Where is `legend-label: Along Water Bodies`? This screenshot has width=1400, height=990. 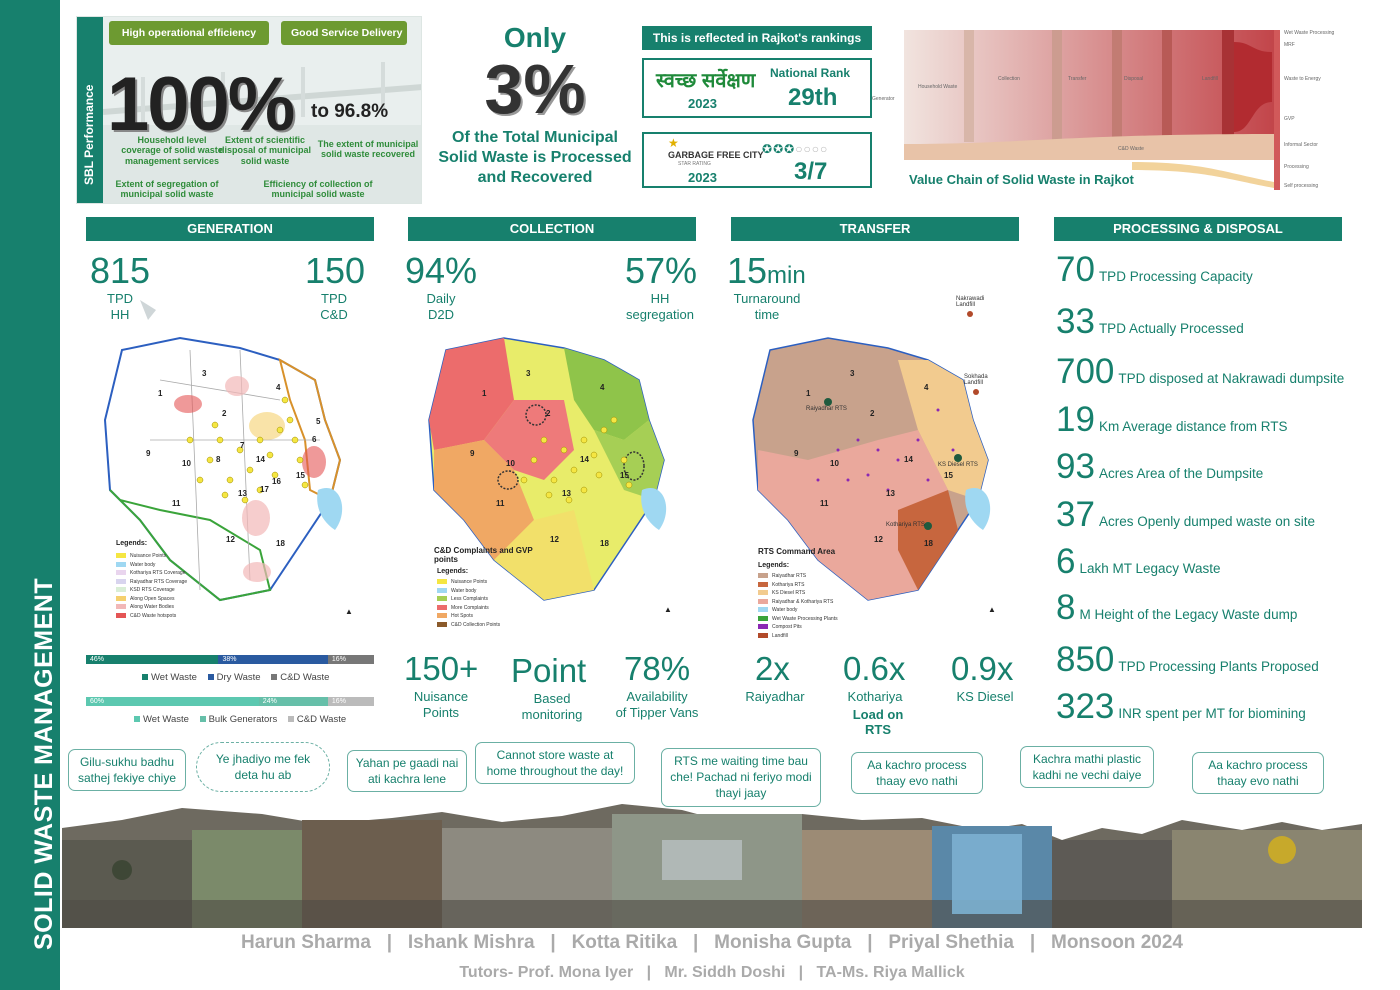 legend-label: Along Water Bodies is located at coordinates (152, 607).